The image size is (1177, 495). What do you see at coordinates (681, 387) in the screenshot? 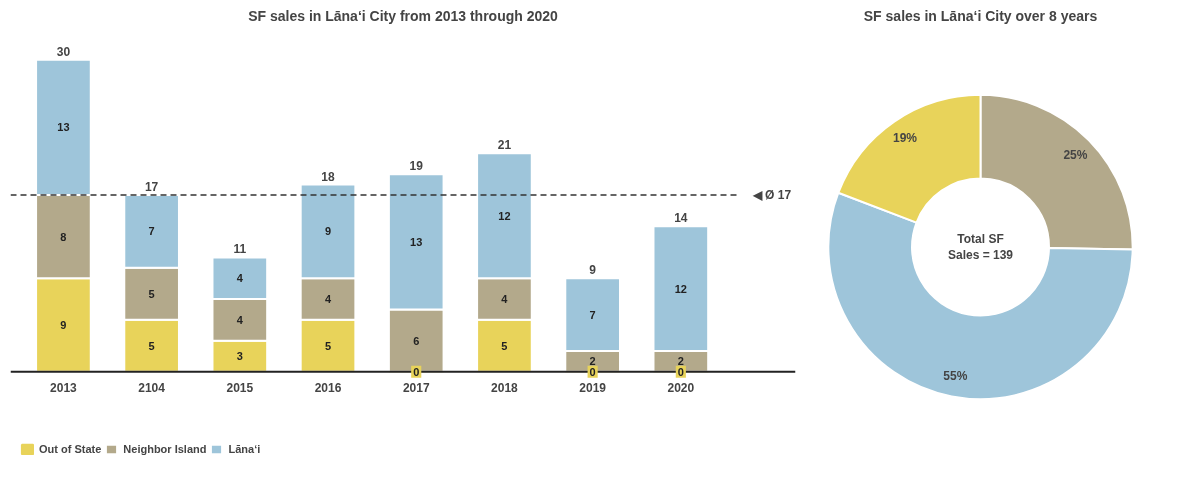
I see `x-tick-label: 2020` at bounding box center [681, 387].